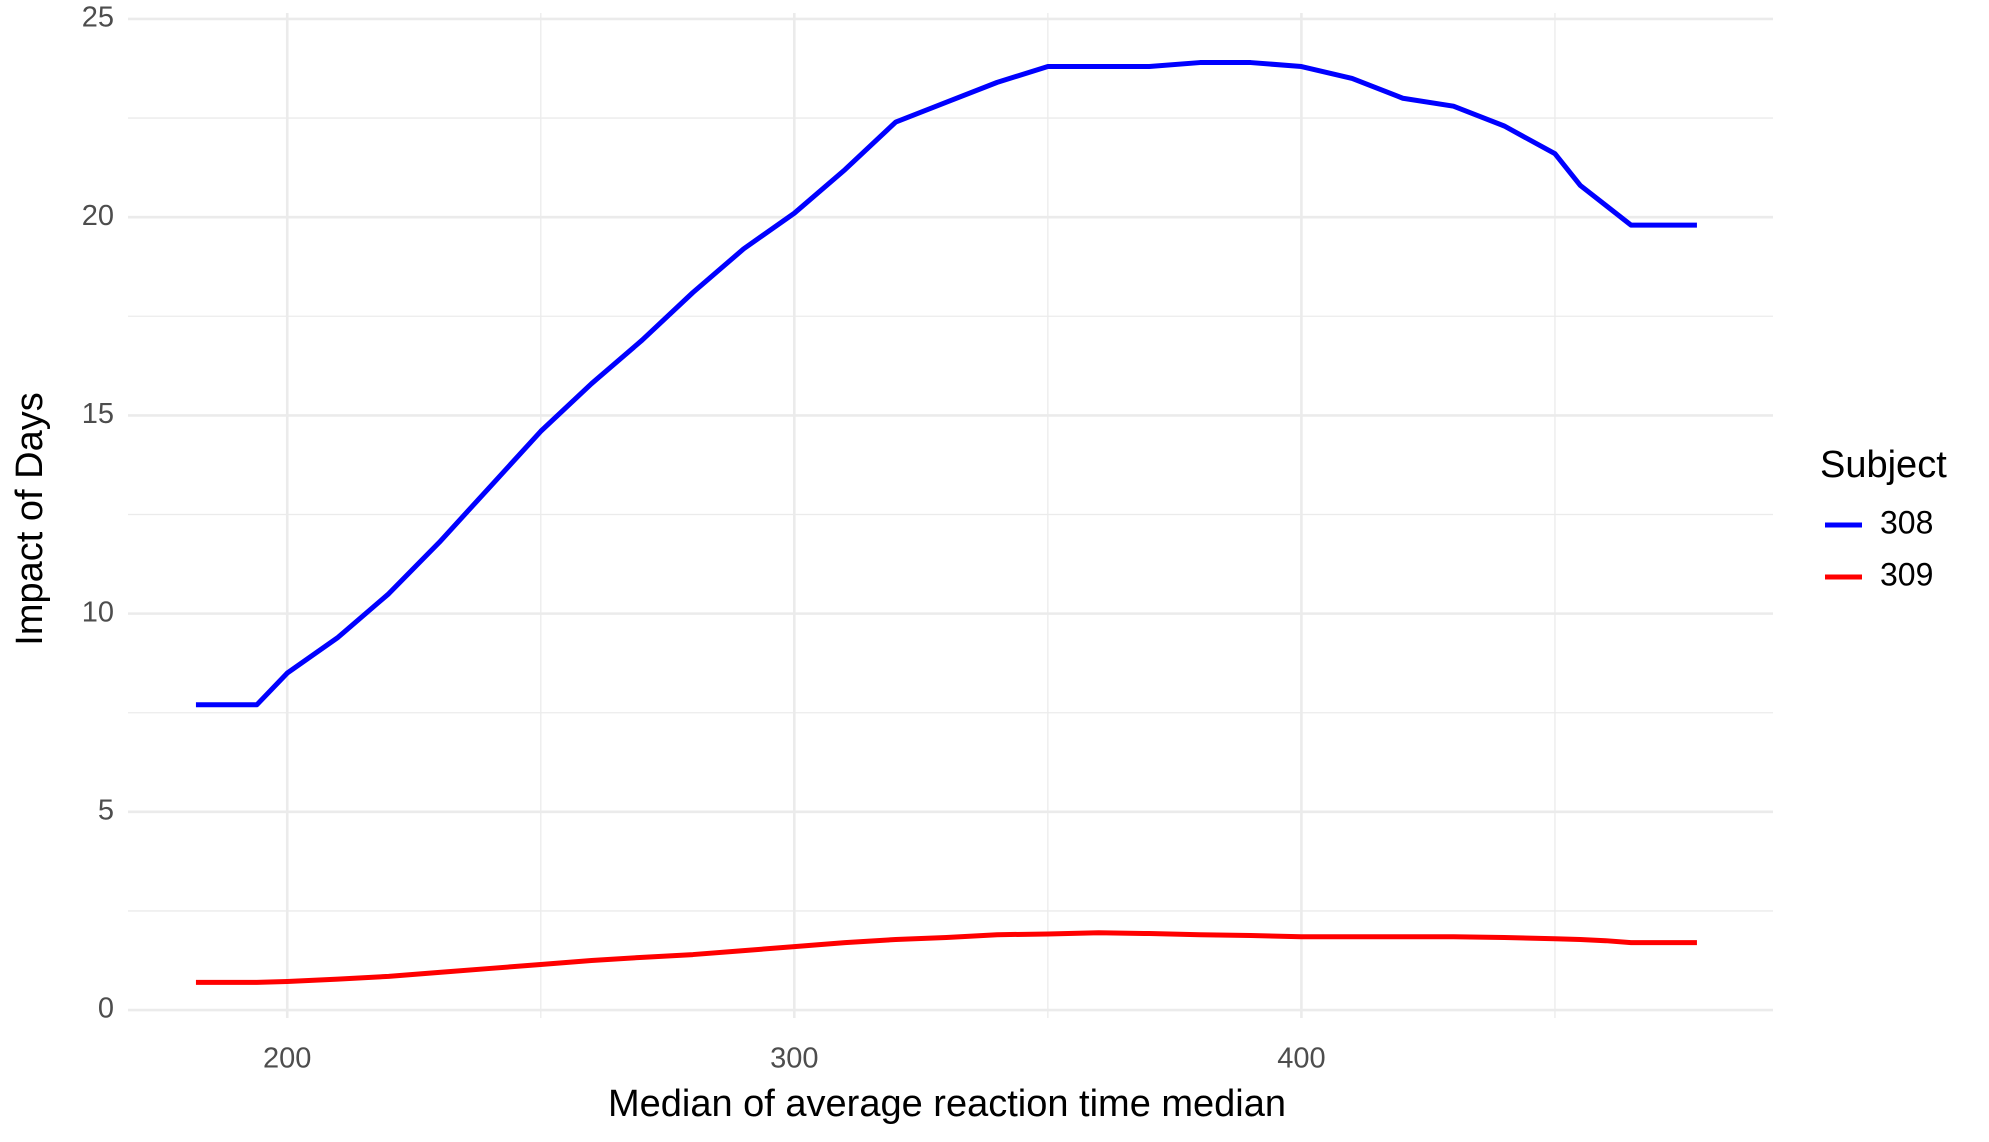  Describe the element at coordinates (106, 811) in the screenshot. I see `y-tick-label: 5` at that location.